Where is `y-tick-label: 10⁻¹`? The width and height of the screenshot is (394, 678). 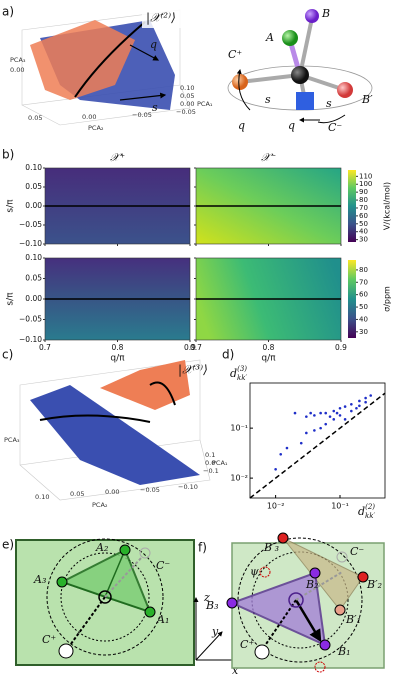
y-tick-label: 10⁻¹ is located at coordinates (239, 428).